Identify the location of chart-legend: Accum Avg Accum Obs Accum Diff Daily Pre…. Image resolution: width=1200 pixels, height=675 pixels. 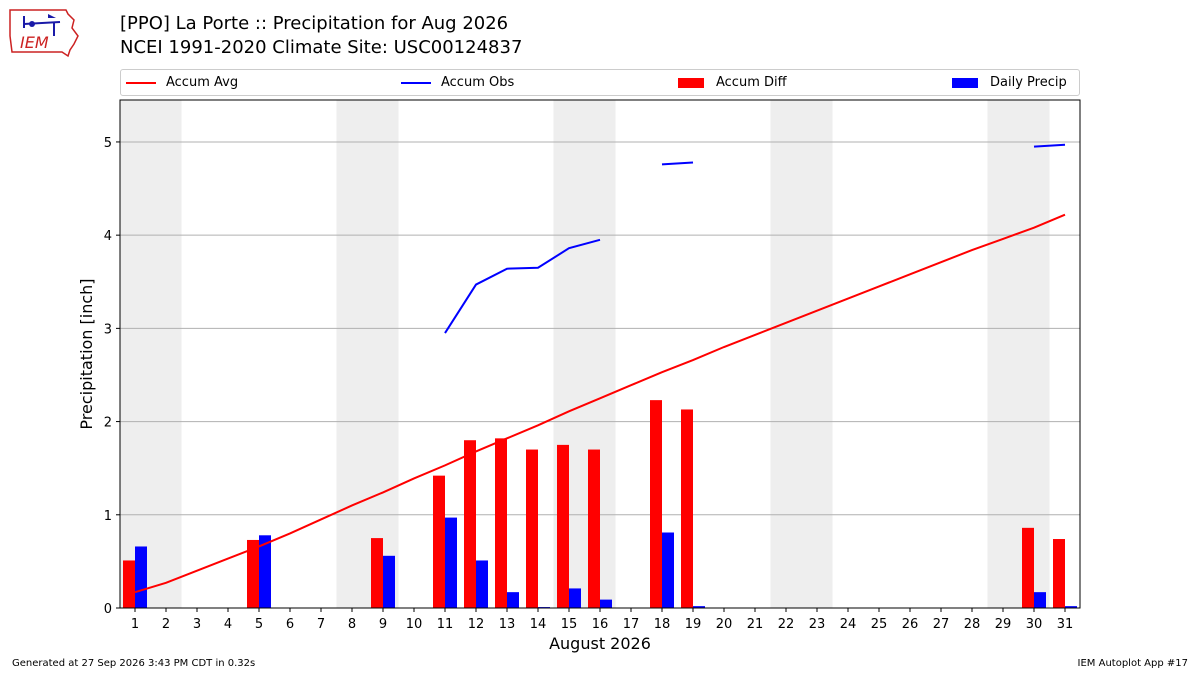
(600, 82).